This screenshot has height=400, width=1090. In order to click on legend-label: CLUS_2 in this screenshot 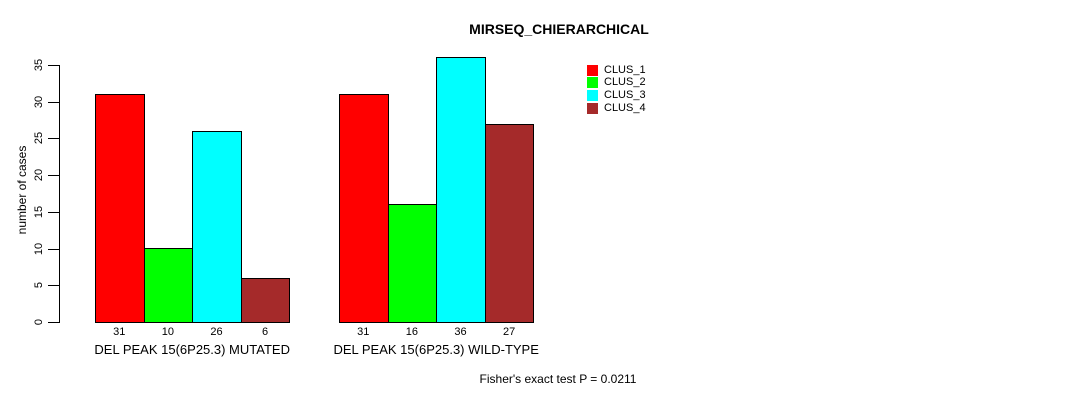, I will do `click(625, 82)`.